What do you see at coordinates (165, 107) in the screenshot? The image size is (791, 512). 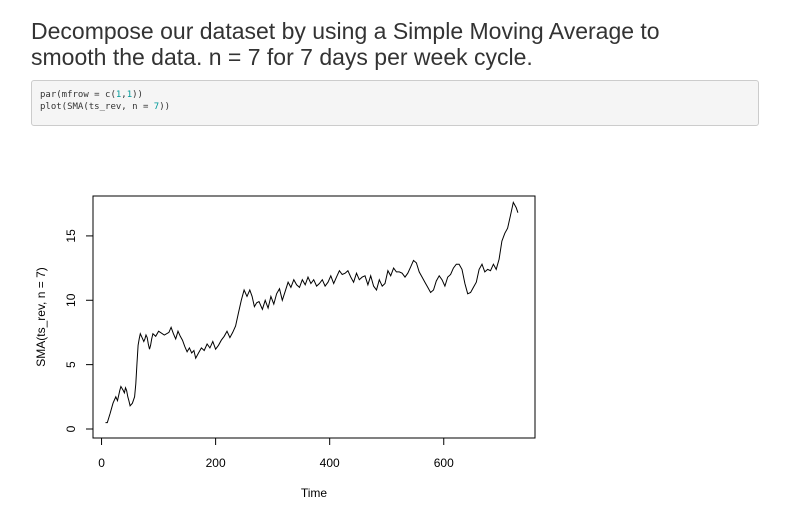 I see `code-line-2-post: ))` at bounding box center [165, 107].